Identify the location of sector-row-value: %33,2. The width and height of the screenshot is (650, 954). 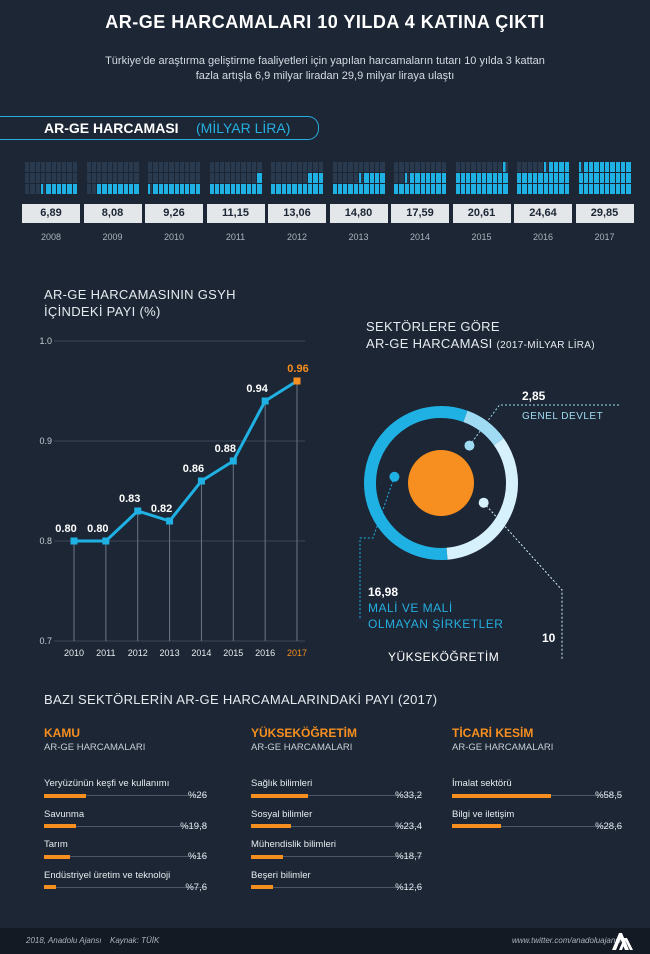
(408, 795).